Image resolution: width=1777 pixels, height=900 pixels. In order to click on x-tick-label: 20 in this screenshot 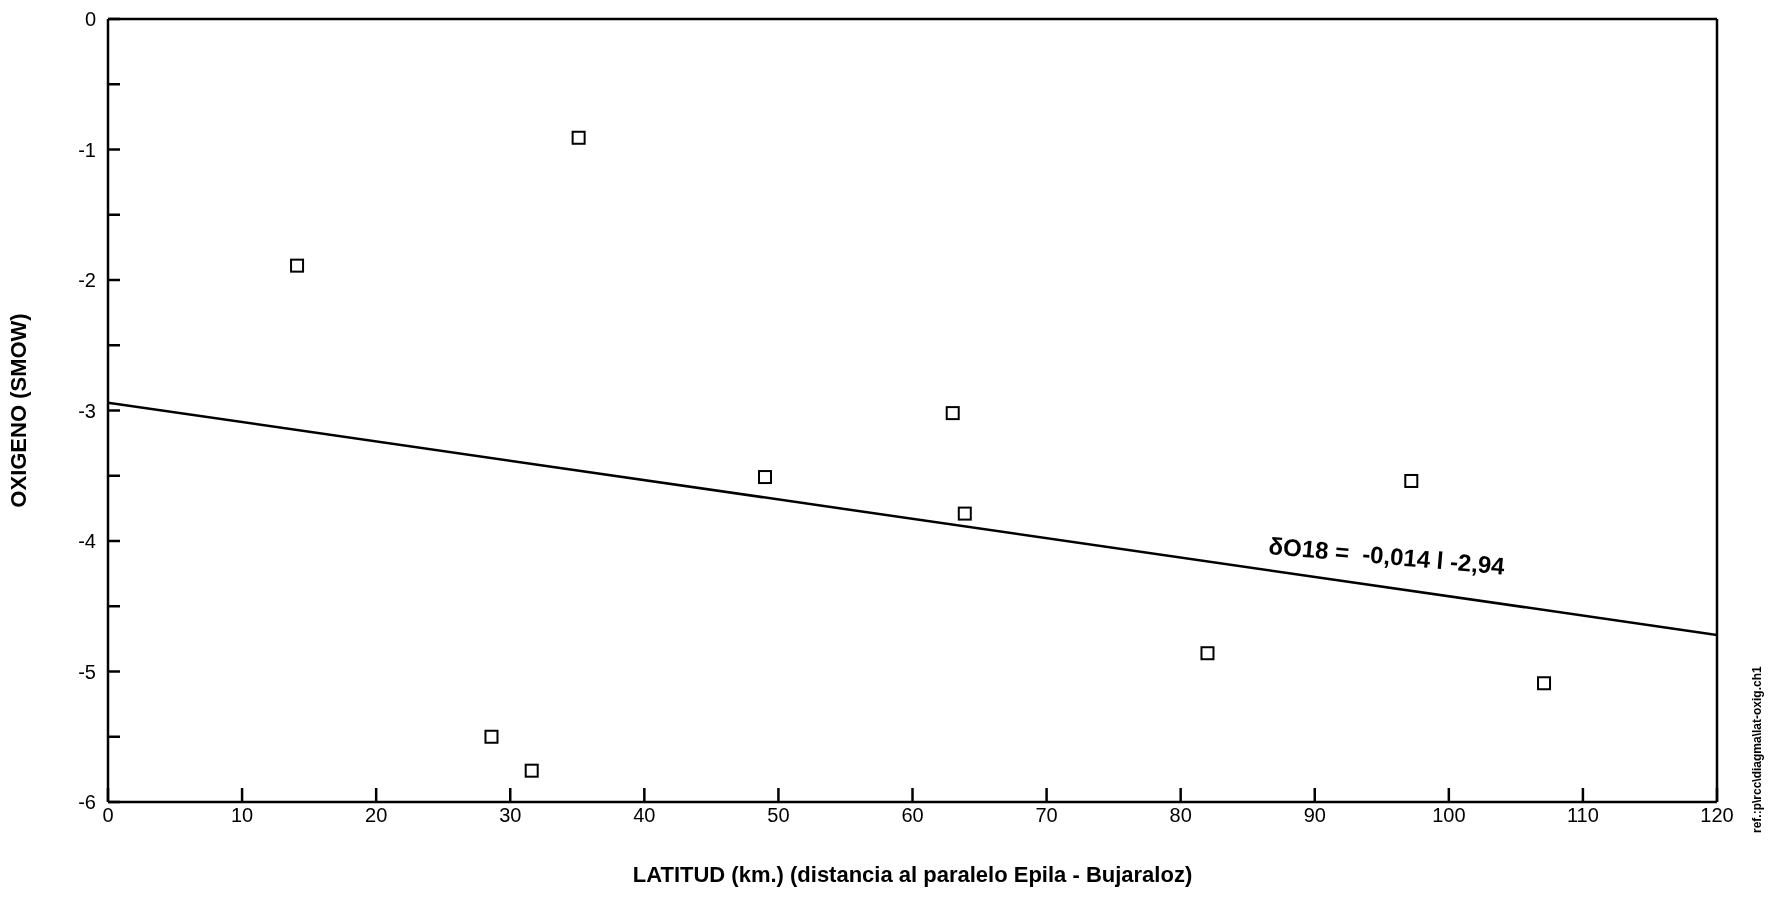, I will do `click(376, 815)`.